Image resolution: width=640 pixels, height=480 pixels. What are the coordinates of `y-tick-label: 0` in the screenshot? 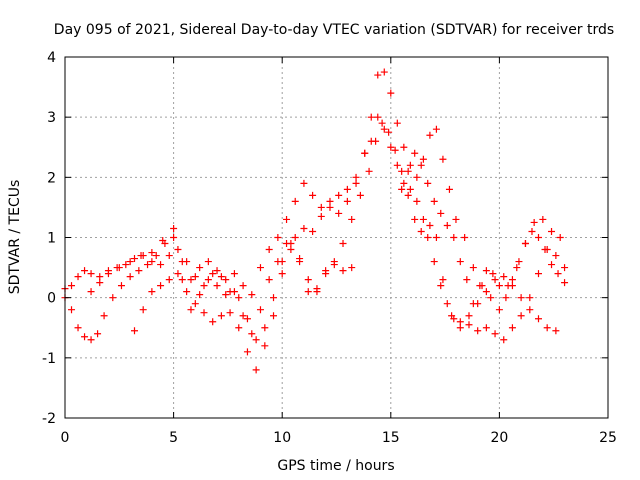 It's located at (51, 299).